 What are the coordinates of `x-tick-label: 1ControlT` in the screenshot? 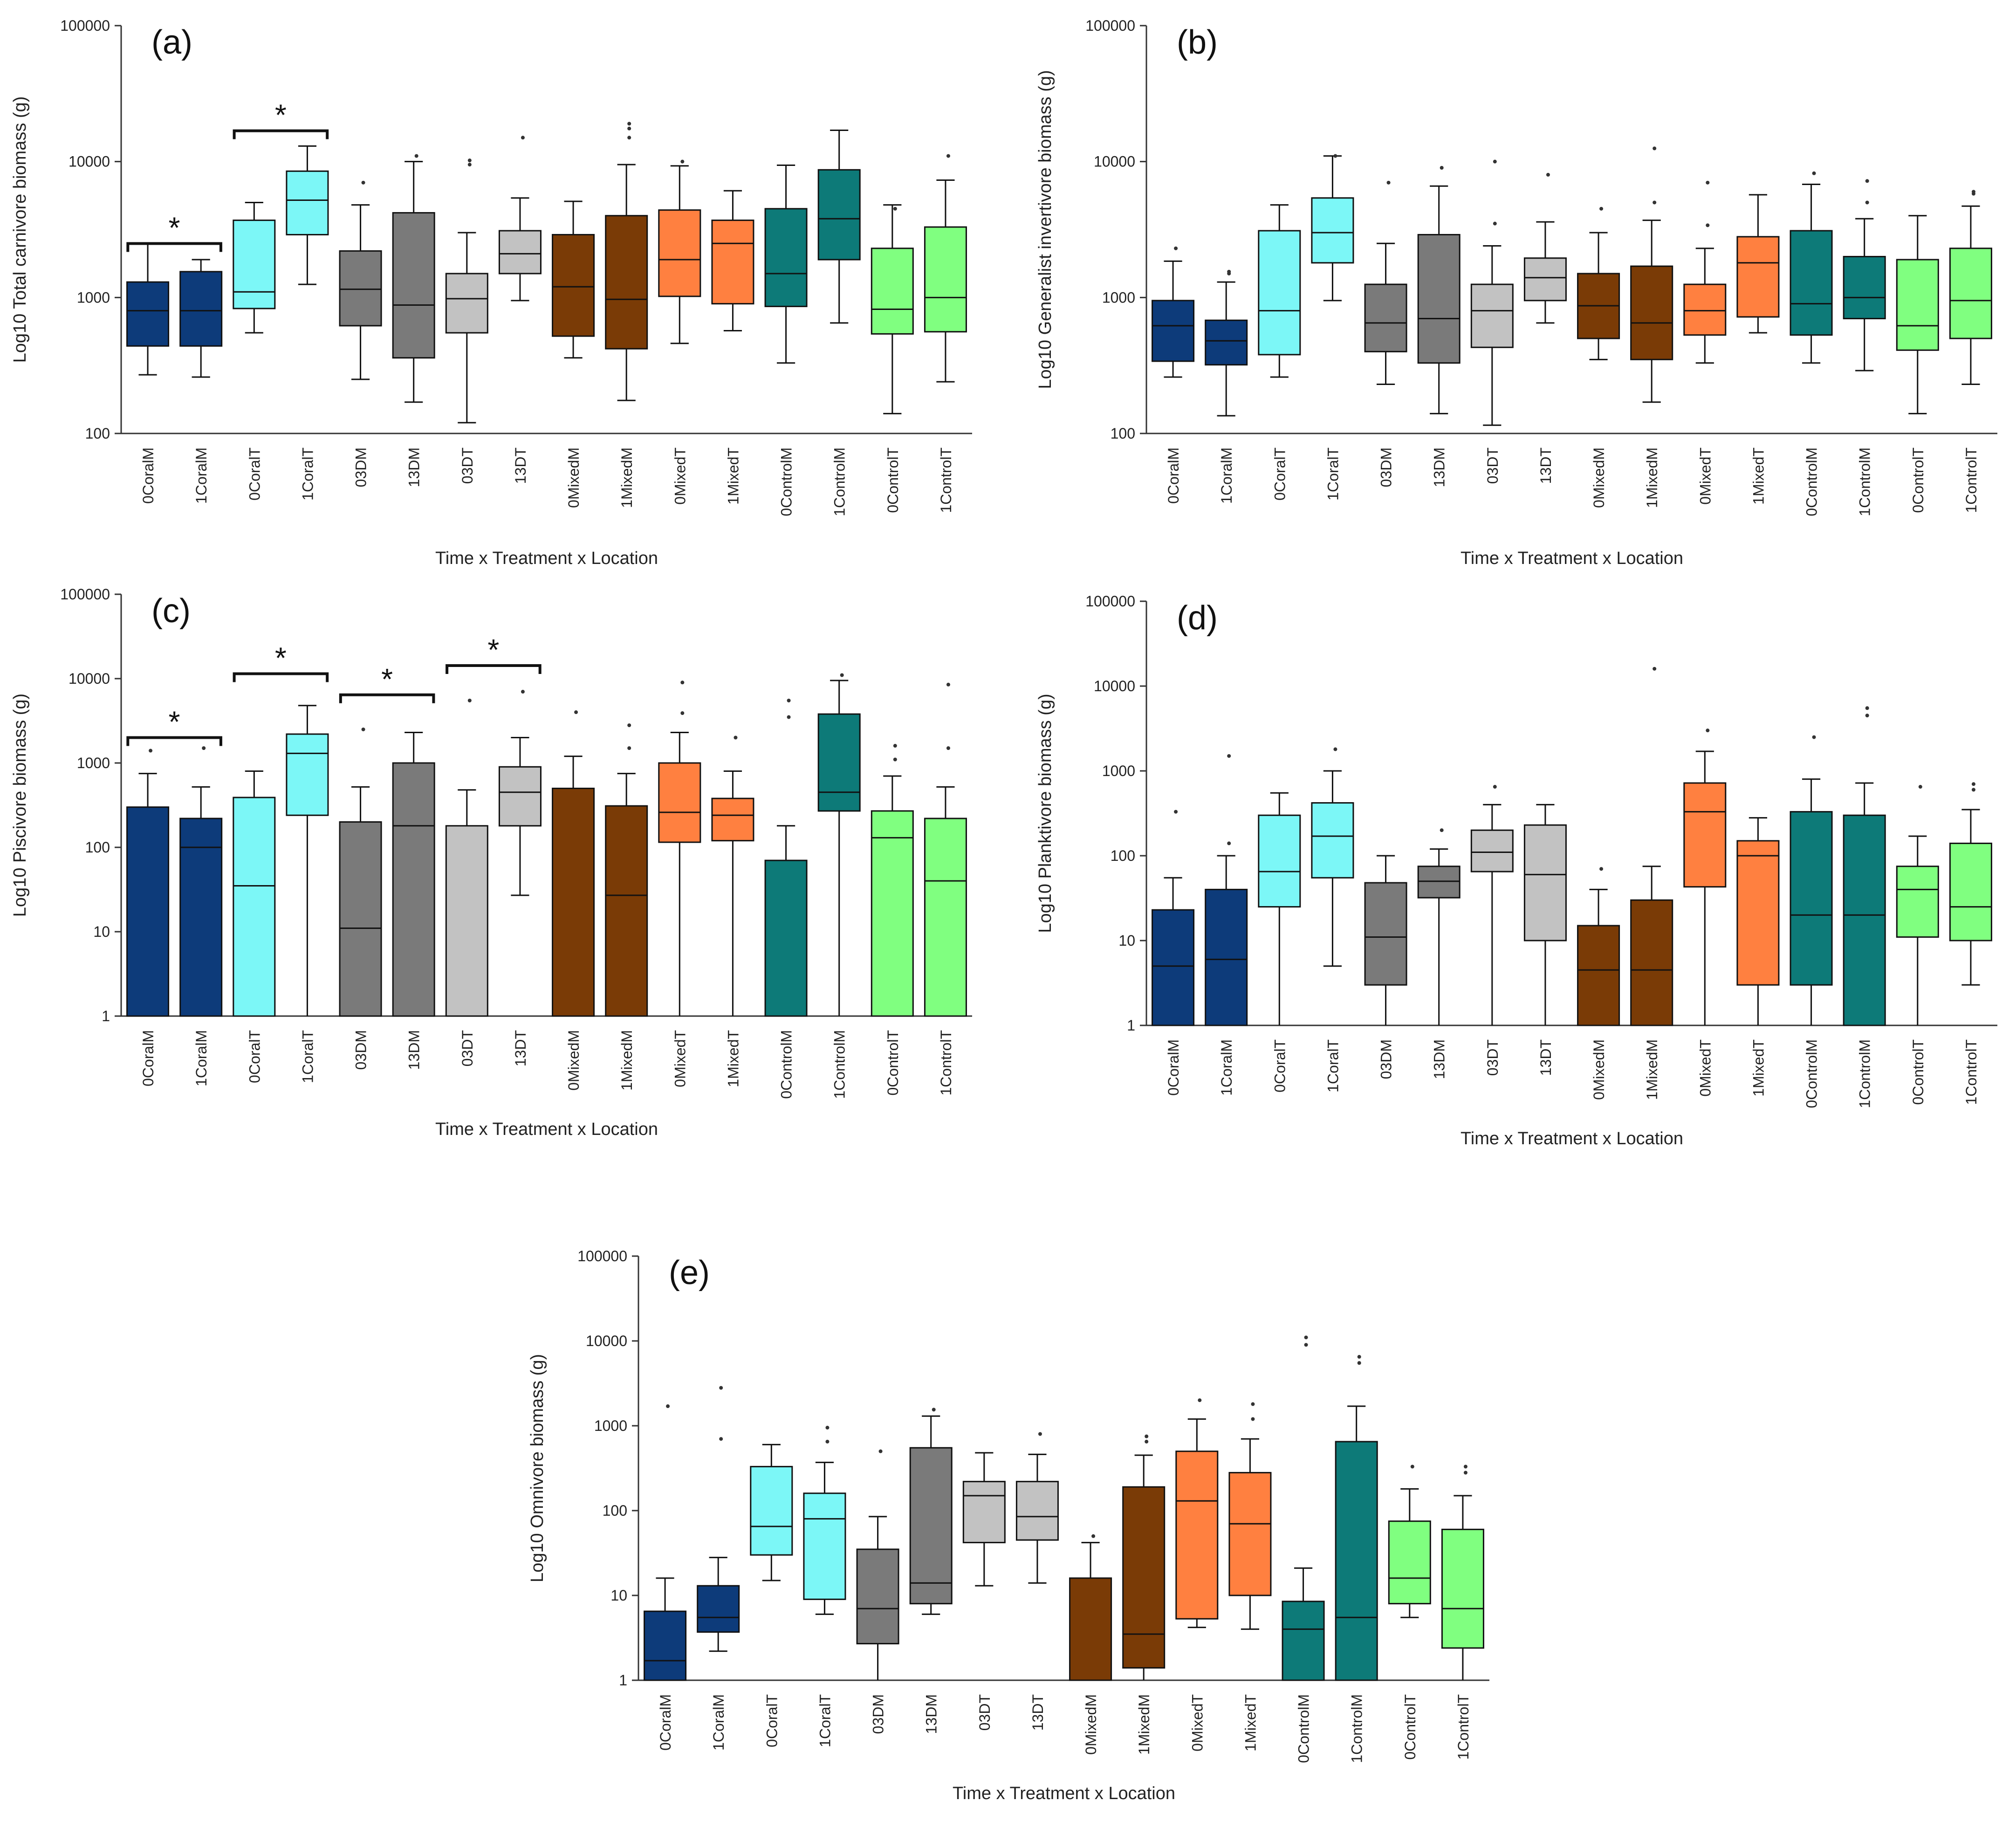 It's located at (946, 1063).